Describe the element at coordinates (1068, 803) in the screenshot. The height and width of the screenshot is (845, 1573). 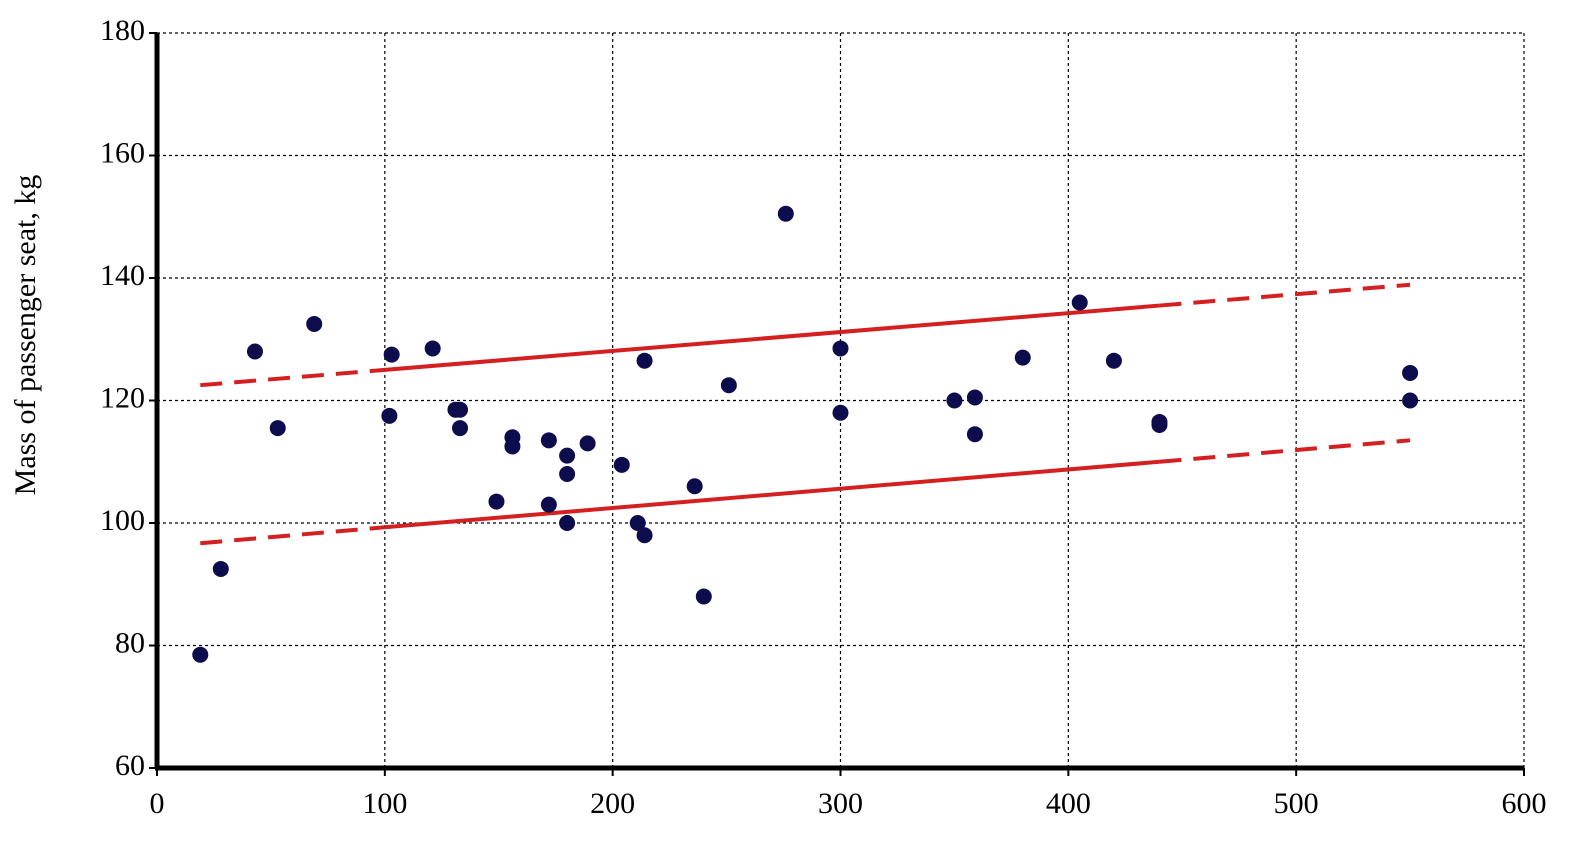
I see `x-tick-label: 400` at that location.